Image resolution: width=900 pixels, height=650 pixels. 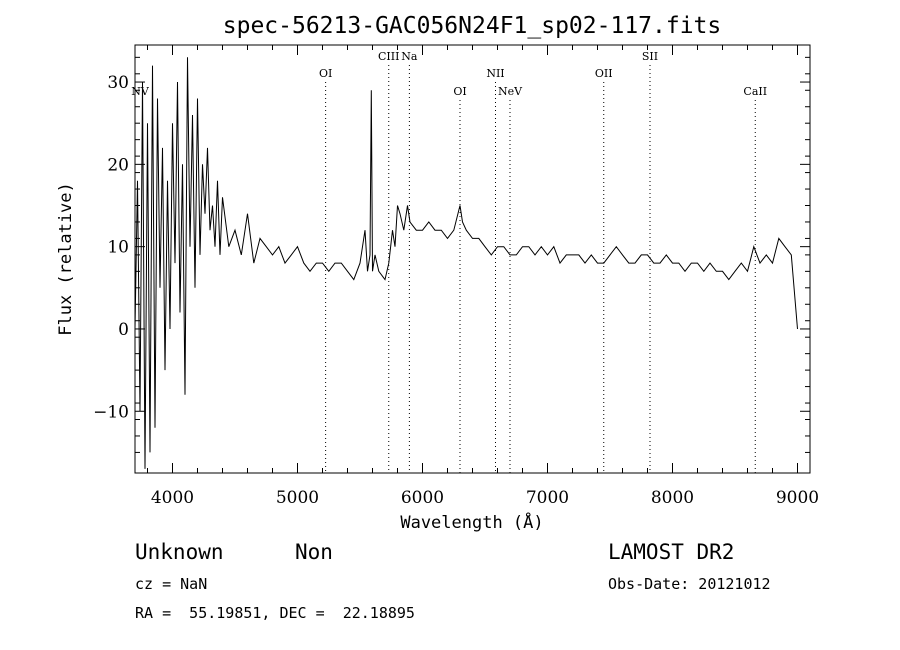 I want to click on survey-name: LAMOST DR2, so click(x=671, y=552).